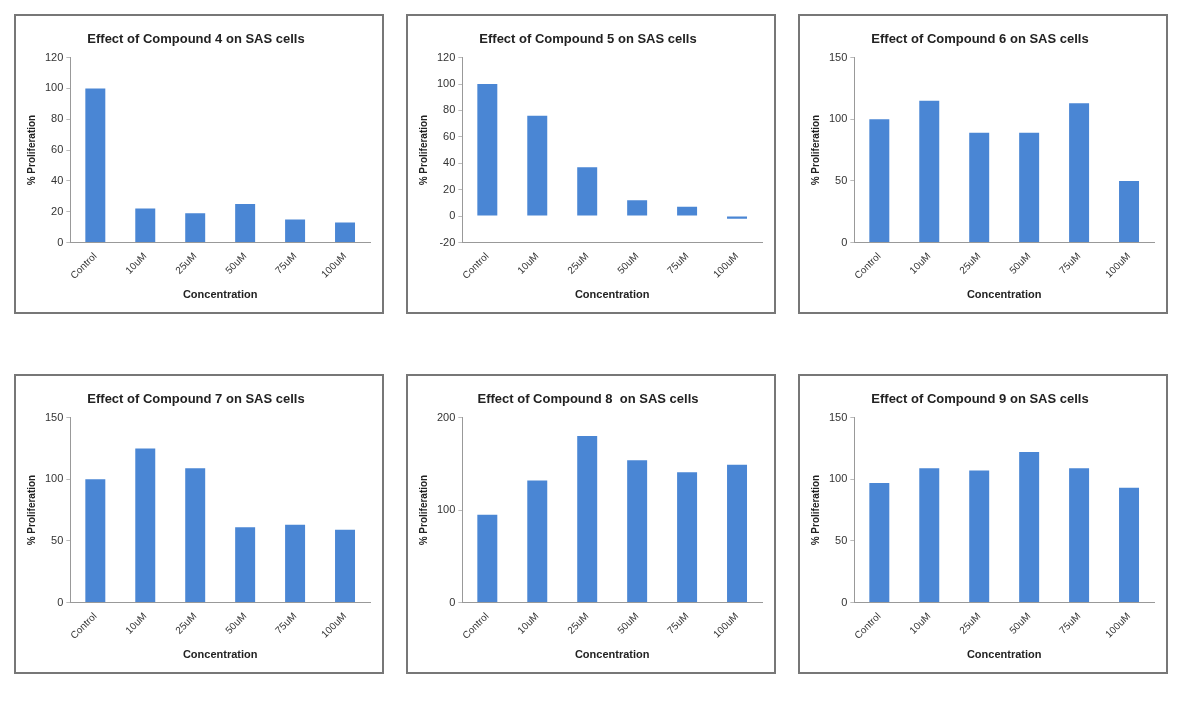 The image size is (1188, 706). Describe the element at coordinates (446, 416) in the screenshot. I see `y-tick-label: 200` at that location.